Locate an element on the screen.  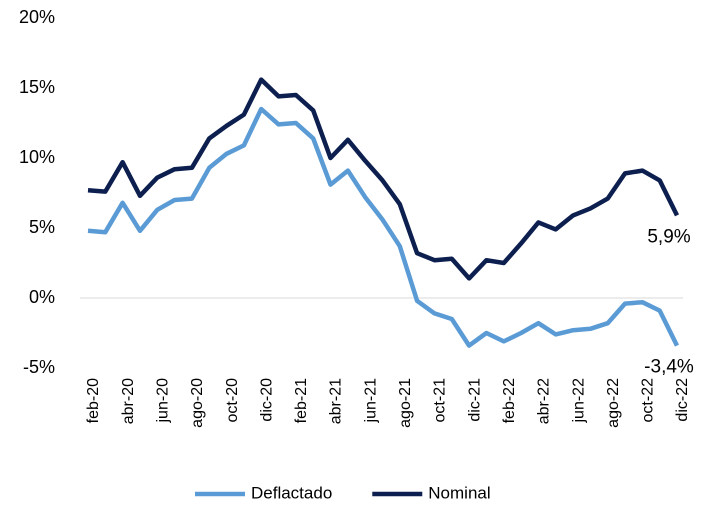
x-tick-label: jun-20 is located at coordinates (163, 401).